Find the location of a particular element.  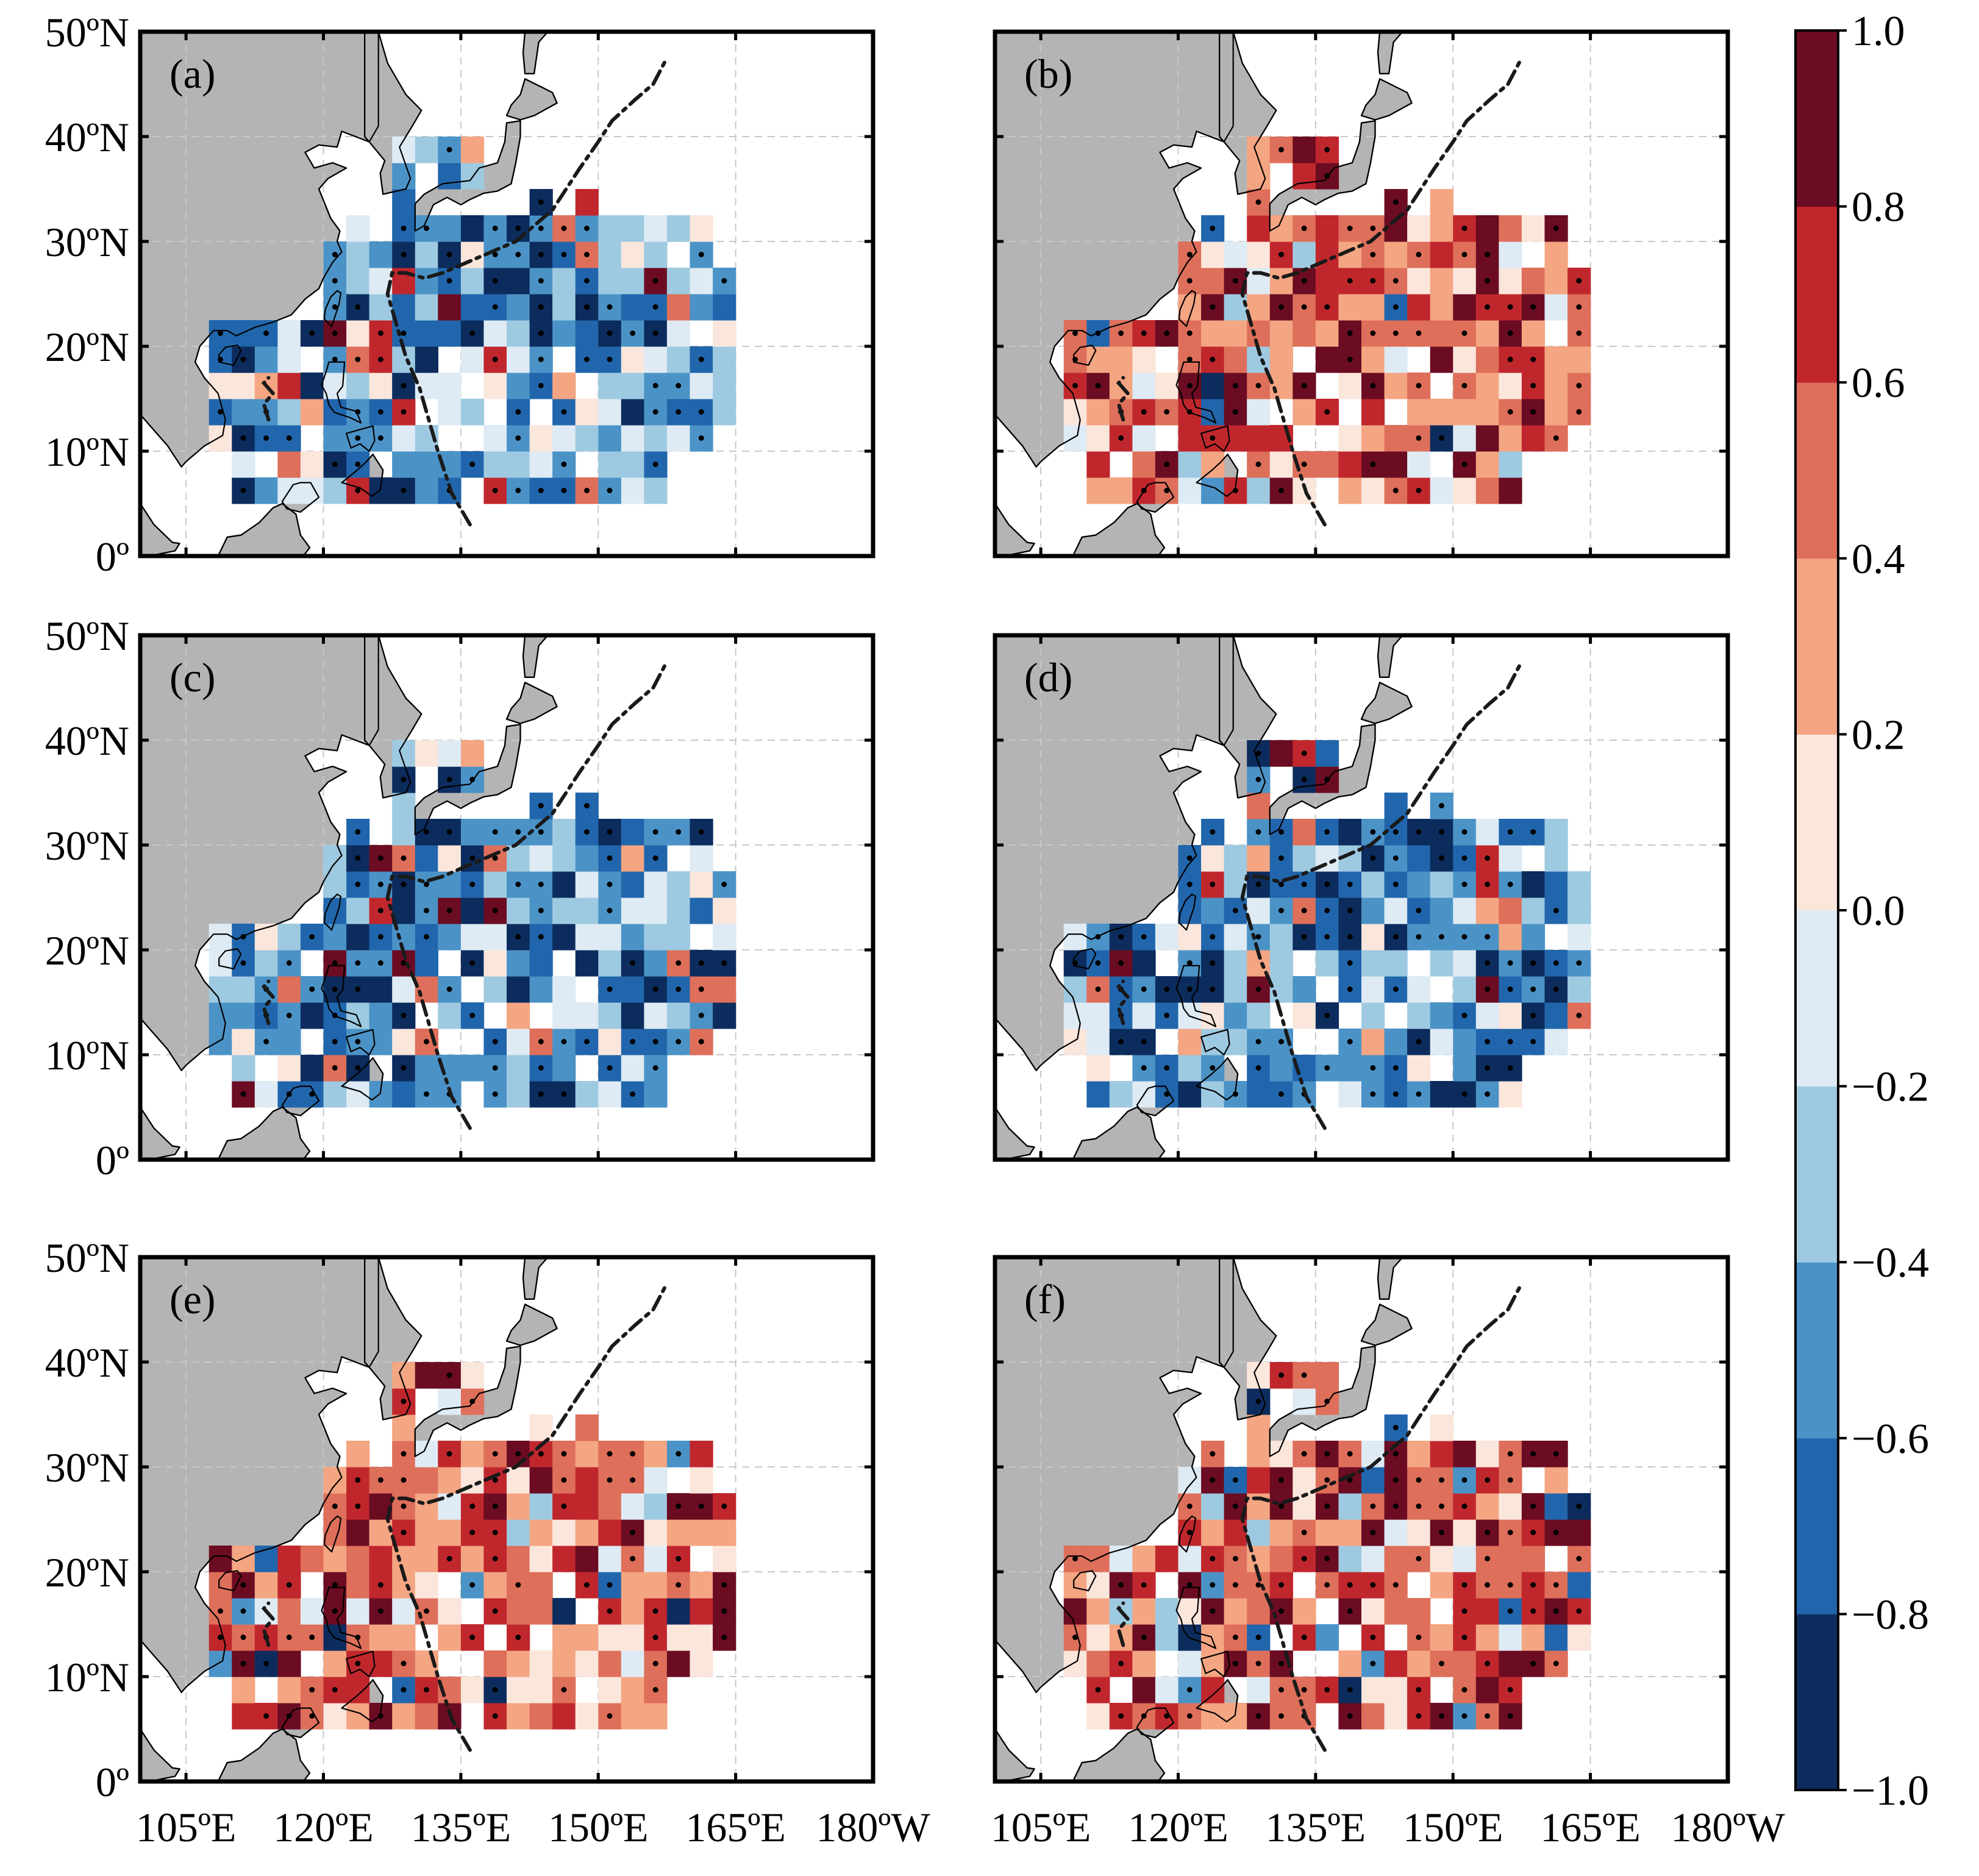

y-tick-label: 20ºN is located at coordinates (87, 950).